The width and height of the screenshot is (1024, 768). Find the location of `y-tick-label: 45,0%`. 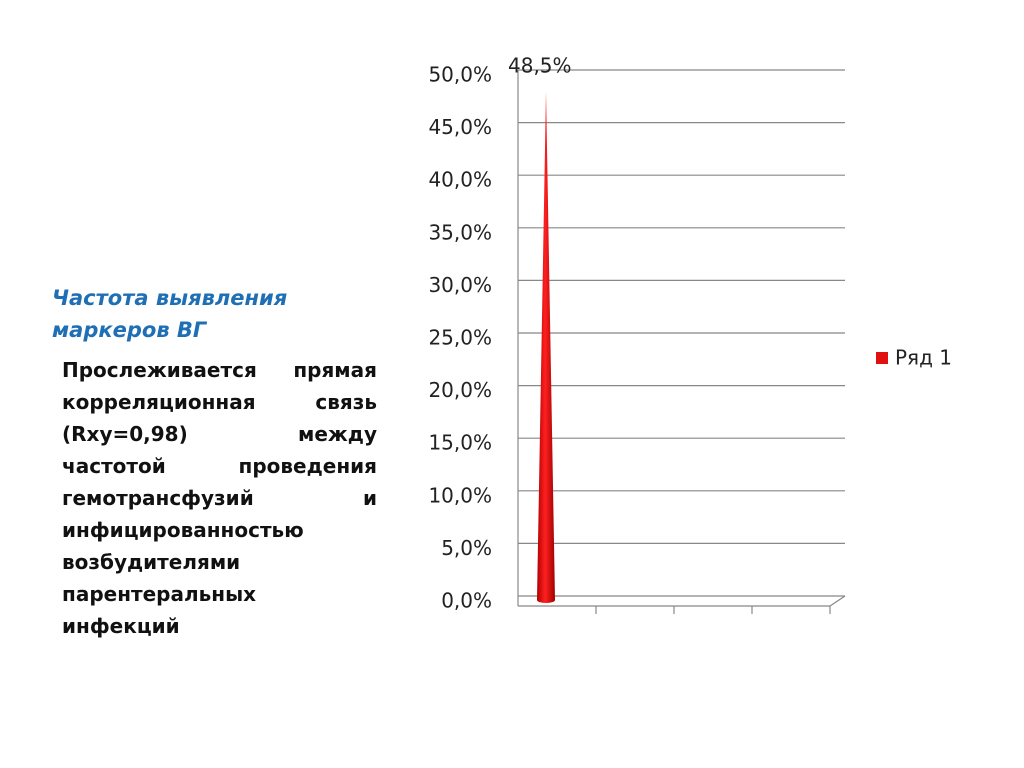

y-tick-label: 45,0% is located at coordinates (460, 127).